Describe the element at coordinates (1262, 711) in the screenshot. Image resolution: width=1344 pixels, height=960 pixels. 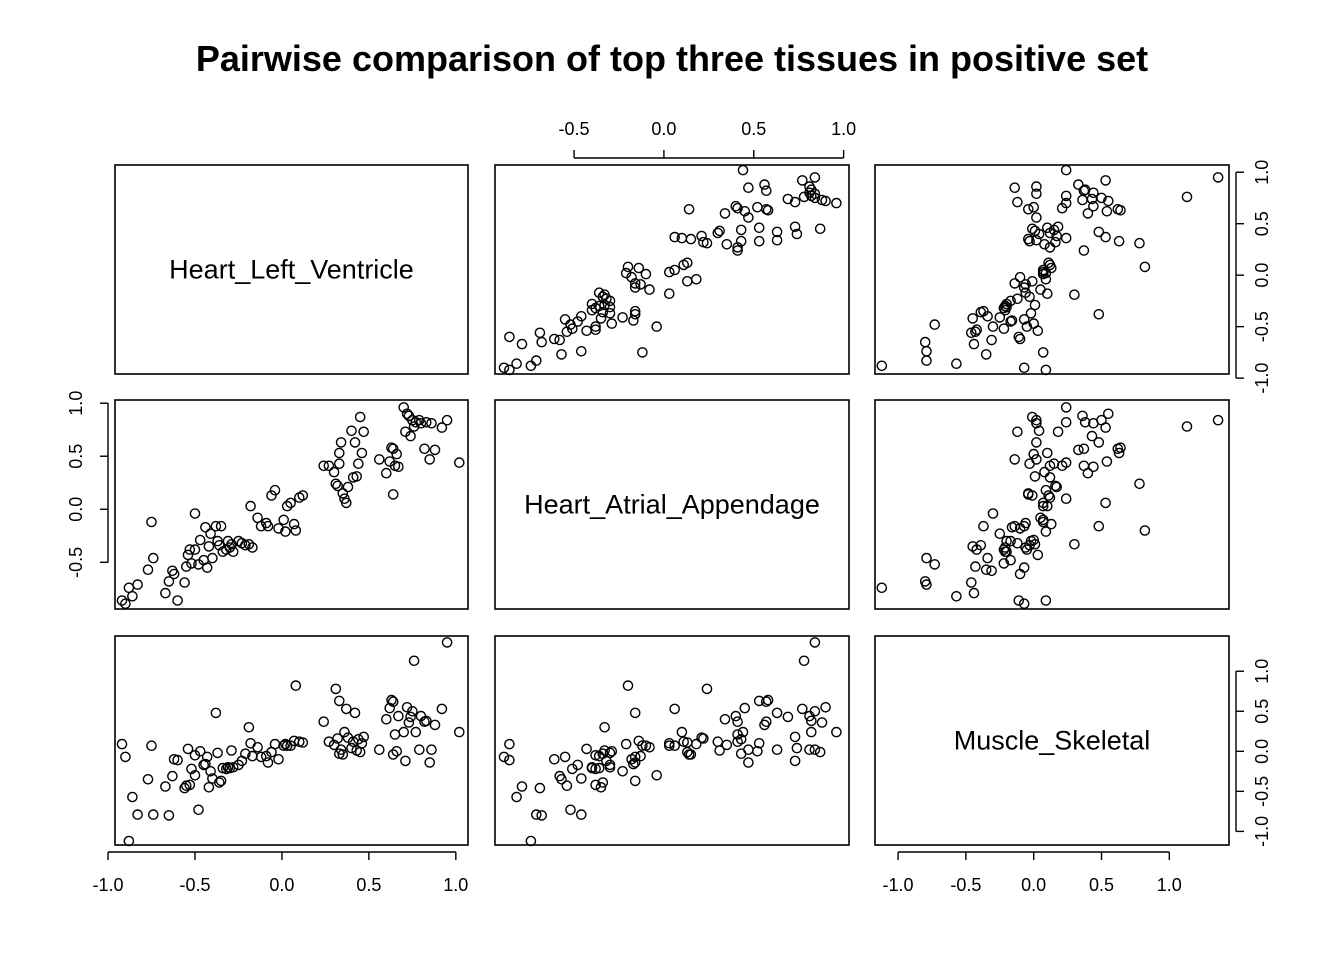
I see `tick-label: 0.5` at that location.